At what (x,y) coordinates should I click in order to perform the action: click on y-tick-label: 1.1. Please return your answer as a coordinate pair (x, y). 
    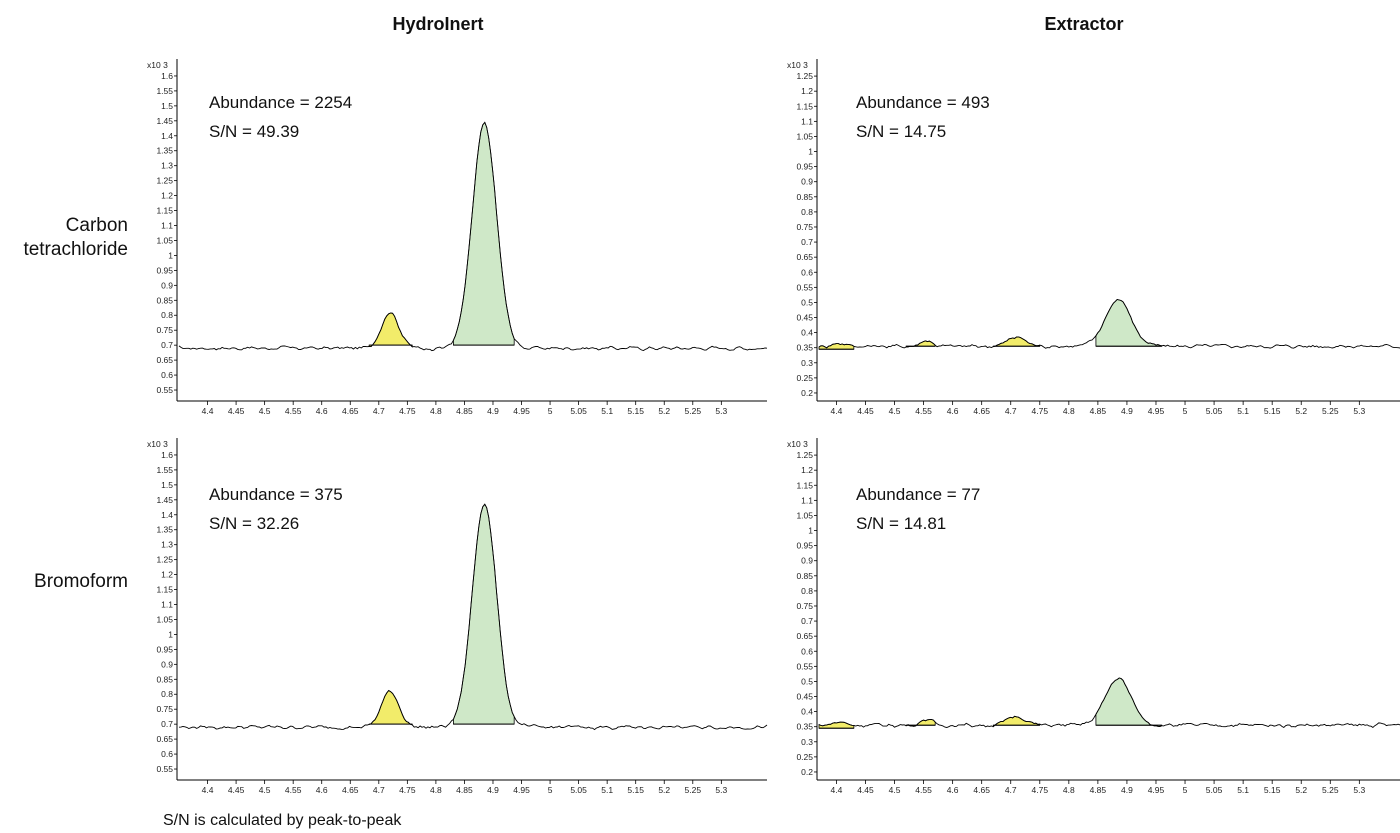
    Looking at the image, I should click on (167, 226).